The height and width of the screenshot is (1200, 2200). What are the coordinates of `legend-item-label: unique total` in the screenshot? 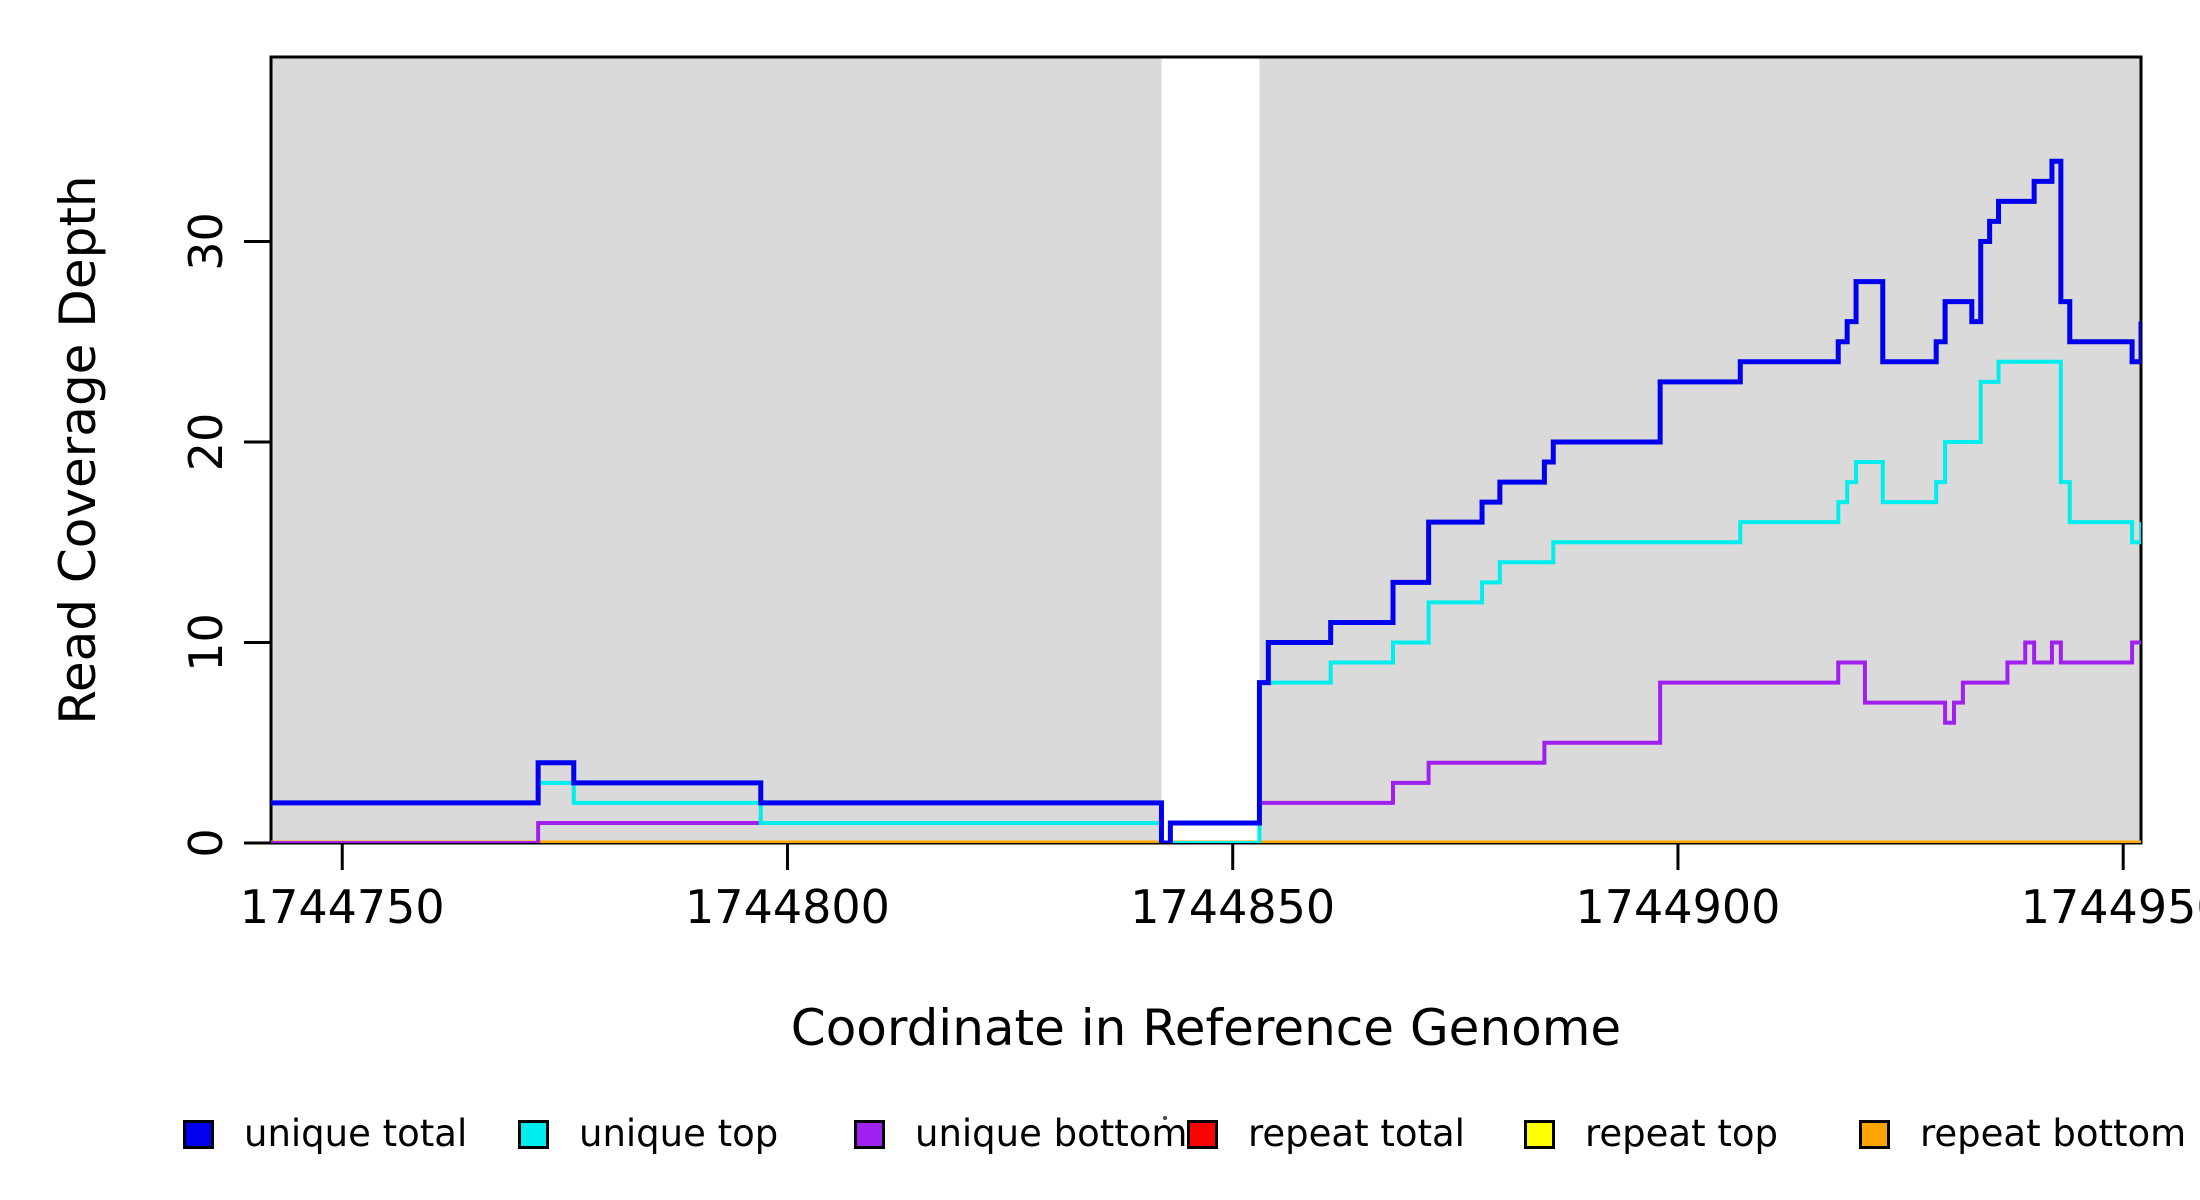 It's located at (356, 1133).